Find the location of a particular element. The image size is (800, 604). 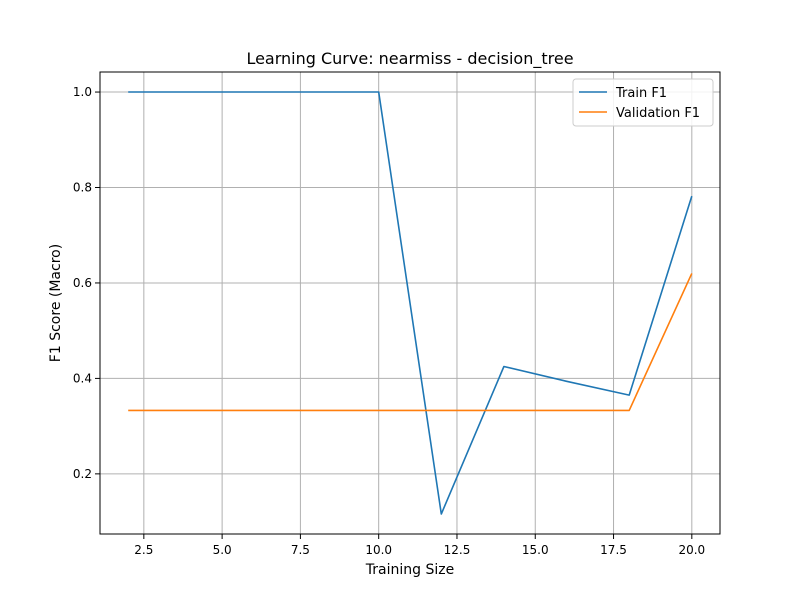

legend-label: Validation F1 is located at coordinates (658, 113).